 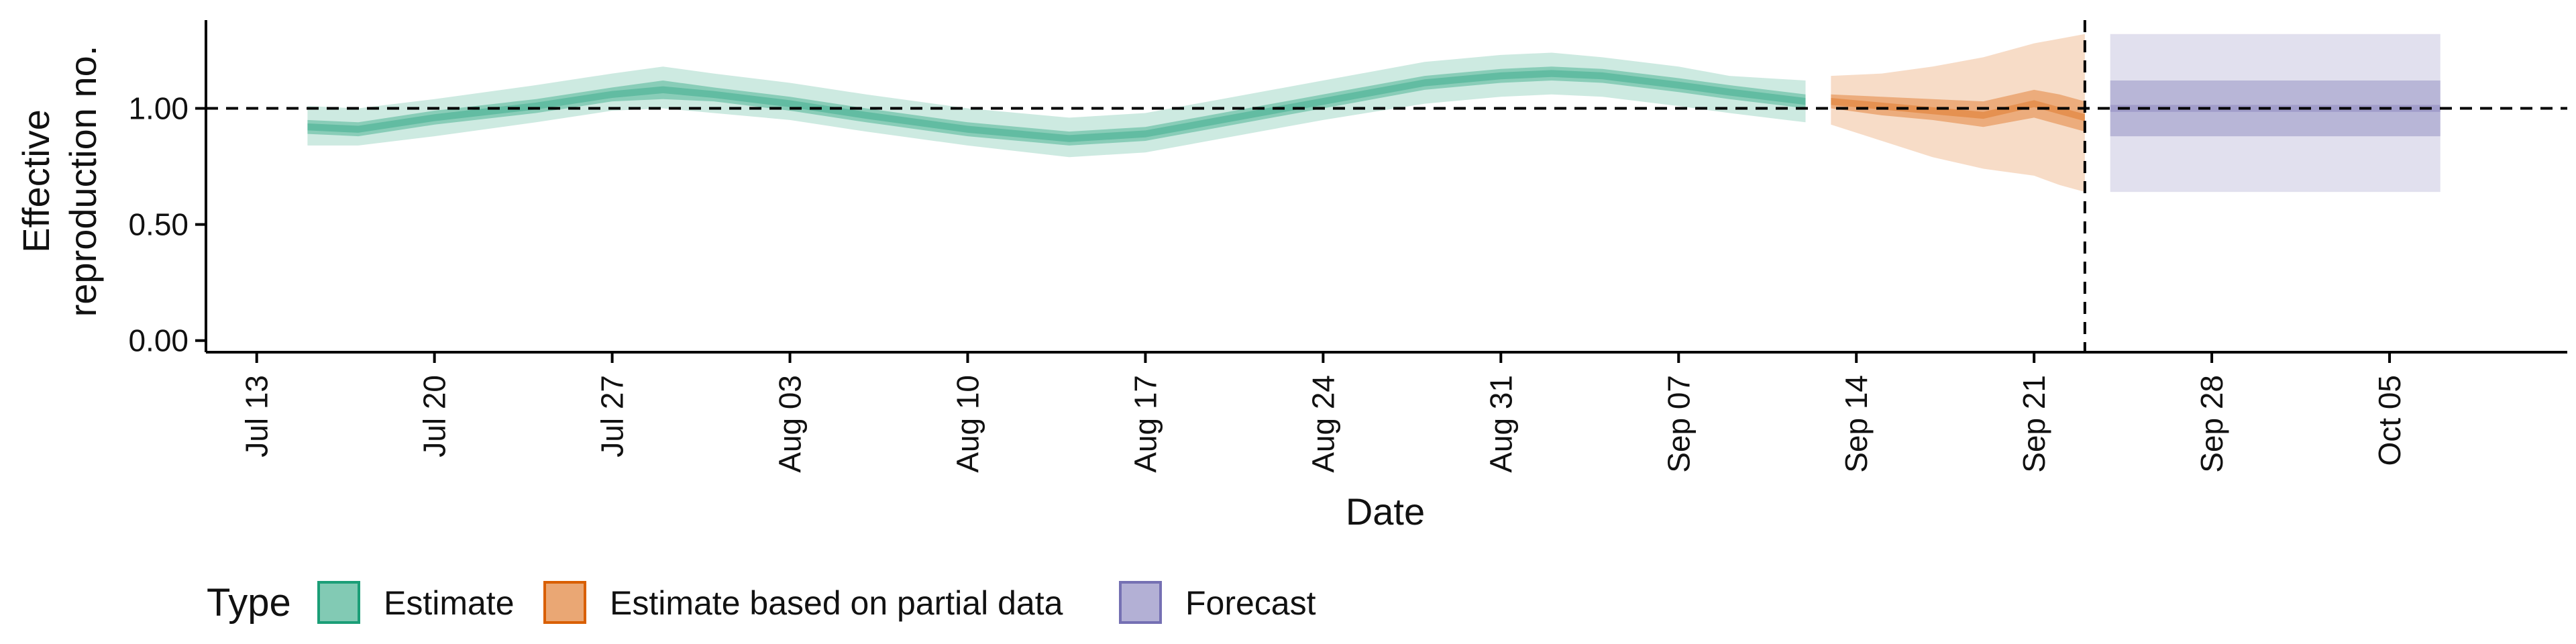 What do you see at coordinates (36, 181) in the screenshot?
I see `y-axis-title-line-1: Effective` at bounding box center [36, 181].